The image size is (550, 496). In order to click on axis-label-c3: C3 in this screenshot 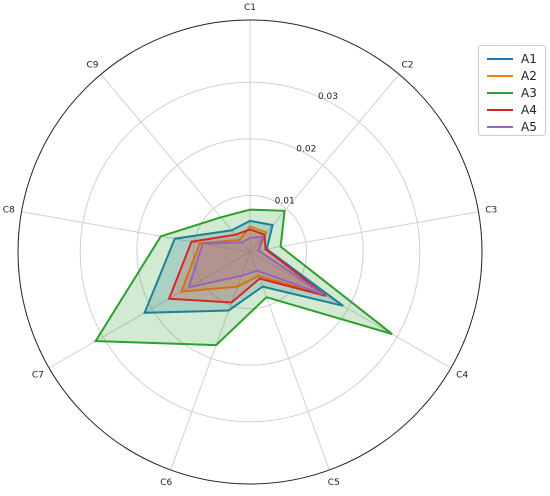, I will do `click(491, 210)`.